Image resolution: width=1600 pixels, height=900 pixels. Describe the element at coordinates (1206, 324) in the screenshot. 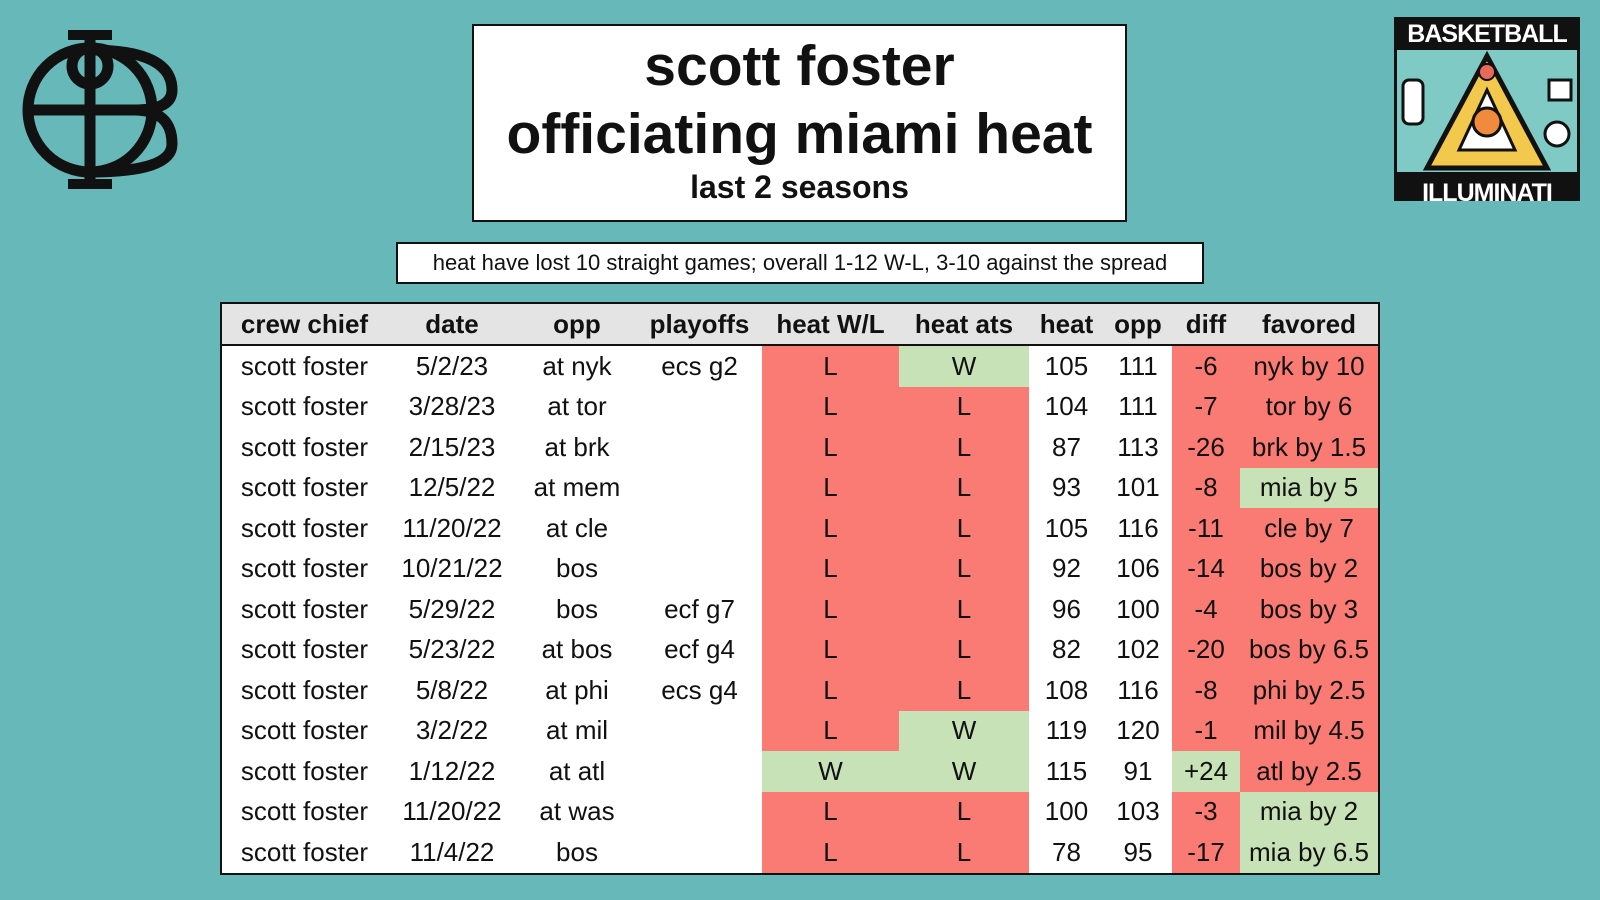

I see `col-header-diff: diff` at that location.